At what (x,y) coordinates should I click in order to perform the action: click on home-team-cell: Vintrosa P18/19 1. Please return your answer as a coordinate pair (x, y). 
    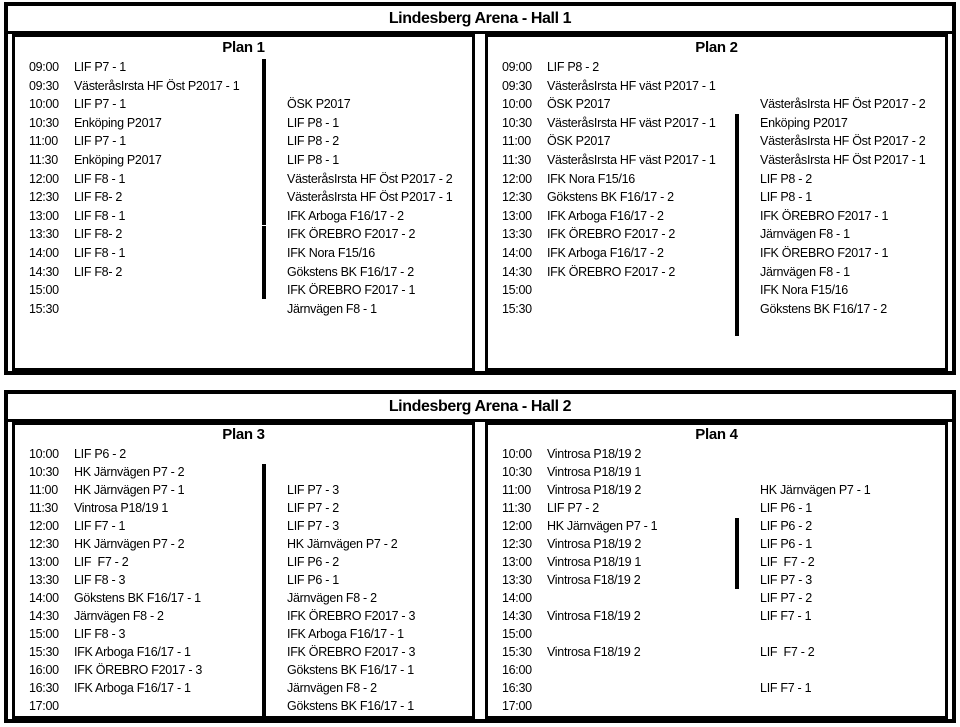
    Looking at the image, I should click on (594, 472).